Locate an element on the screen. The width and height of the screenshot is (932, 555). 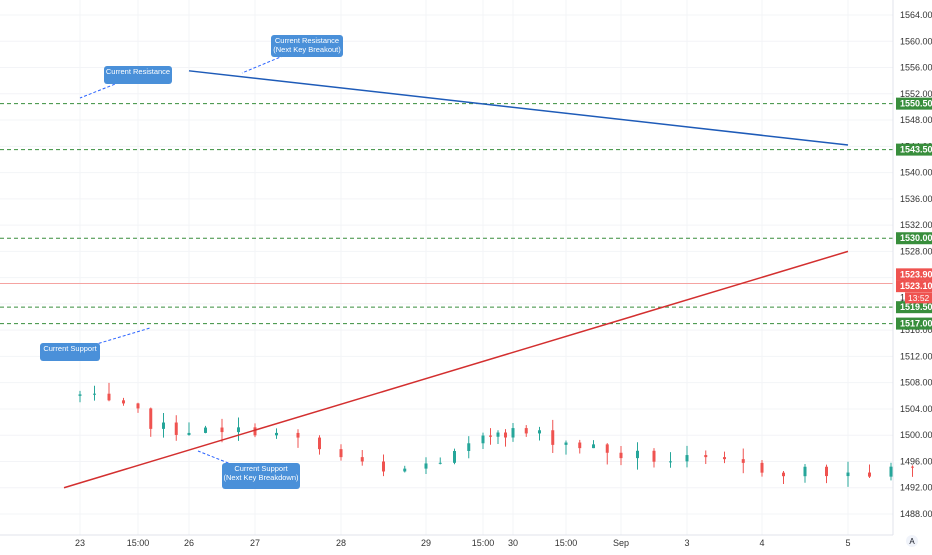
auto-scale-label: A is located at coordinates (912, 541).